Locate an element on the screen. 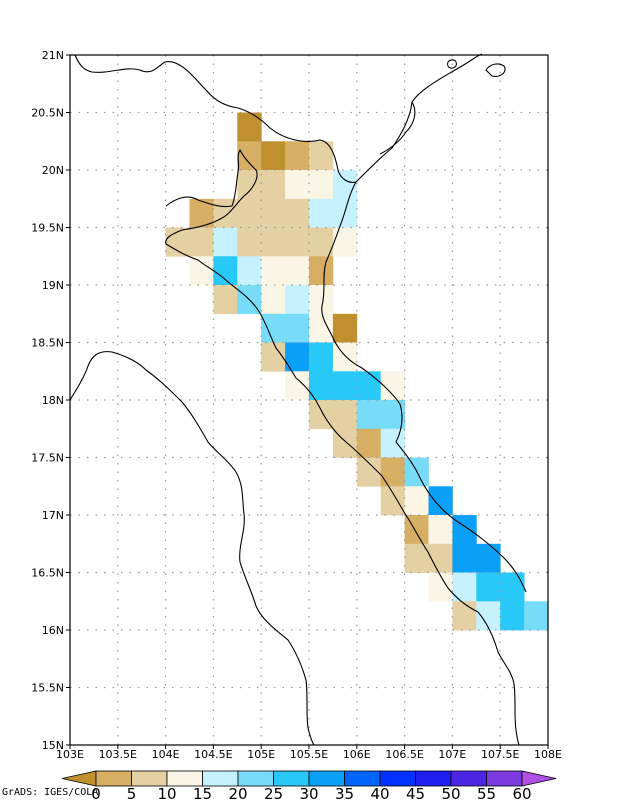 This screenshot has width=618, height=800. mainland-coast-north is located at coordinates (397, 128).